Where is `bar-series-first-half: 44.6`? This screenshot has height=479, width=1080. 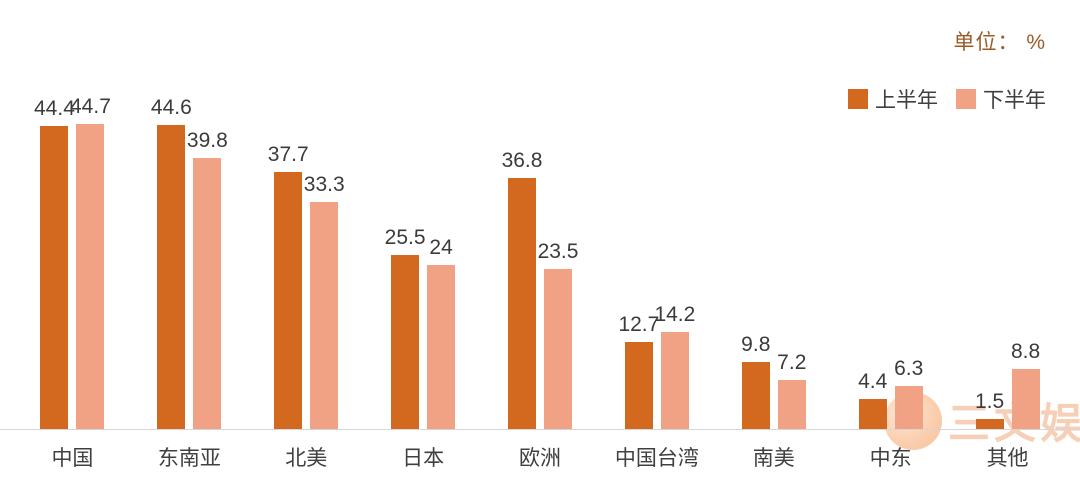
bar-series-first-half: 44.6 is located at coordinates (171, 262).